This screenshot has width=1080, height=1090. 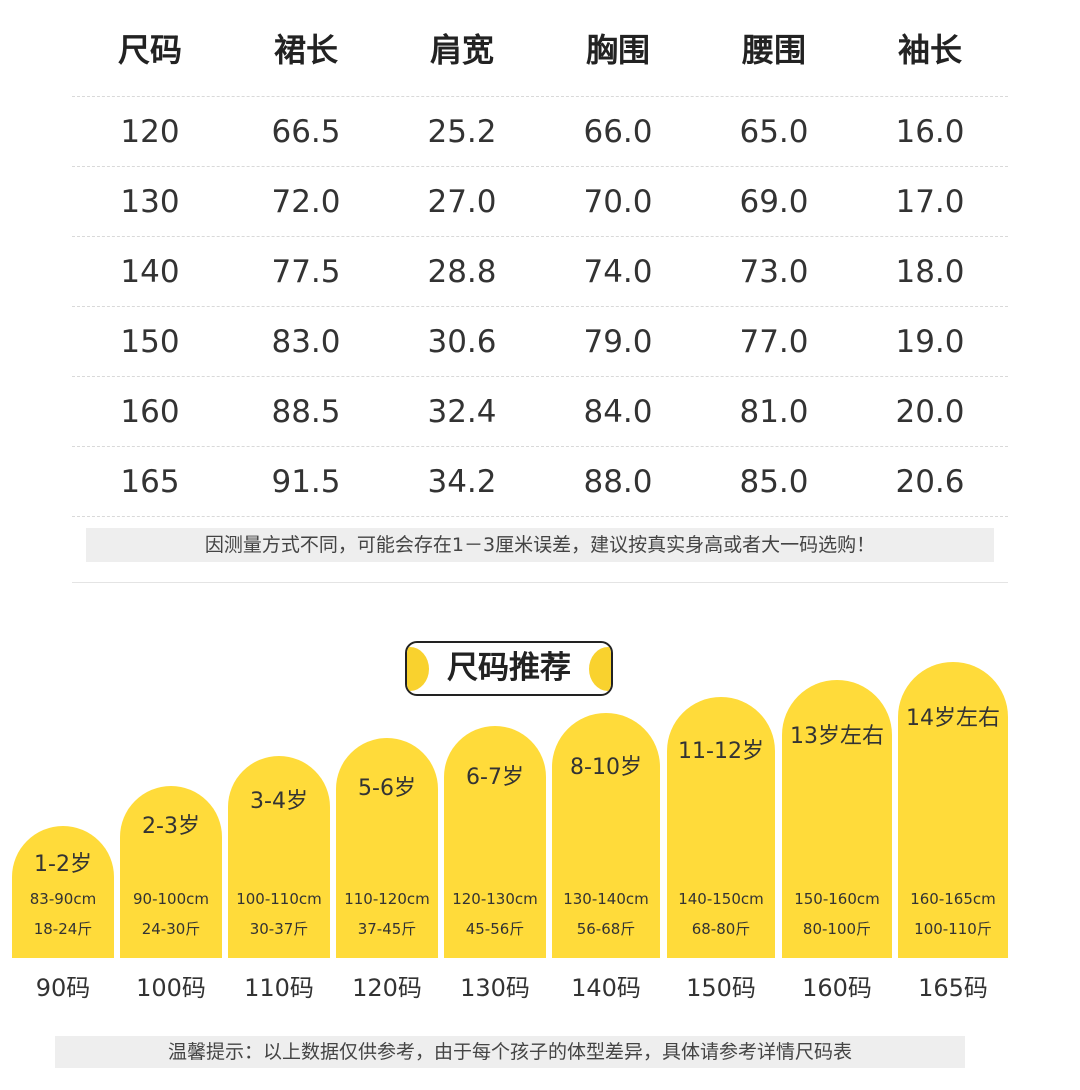 What do you see at coordinates (171, 899) in the screenshot?
I see `recommend-height: 90-100cm` at bounding box center [171, 899].